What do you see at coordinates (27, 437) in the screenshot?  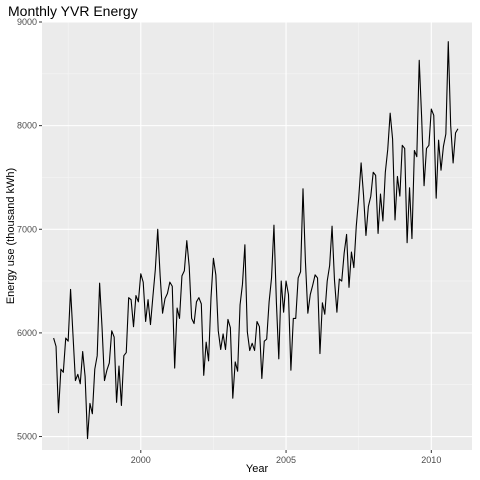 I see `y-tick-label: 5000` at bounding box center [27, 437].